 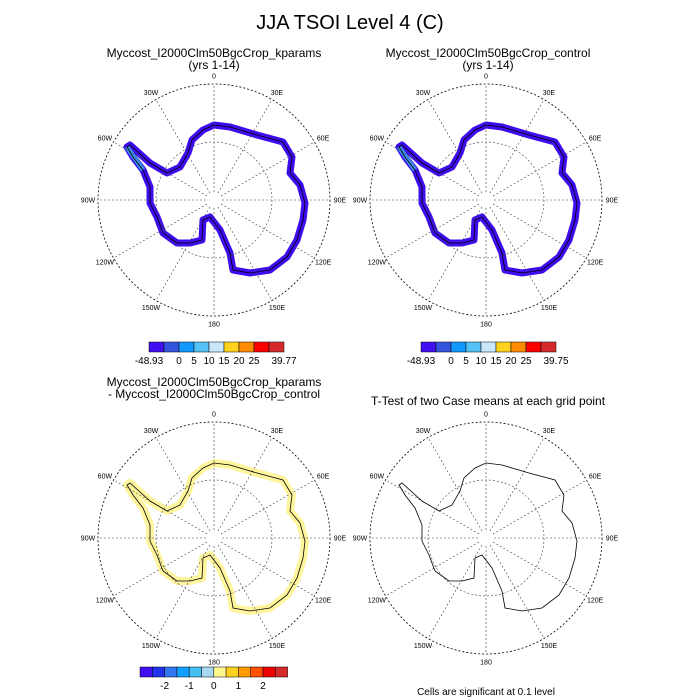 What do you see at coordinates (189, 686) in the screenshot?
I see `colorbar-label: -1` at bounding box center [189, 686].